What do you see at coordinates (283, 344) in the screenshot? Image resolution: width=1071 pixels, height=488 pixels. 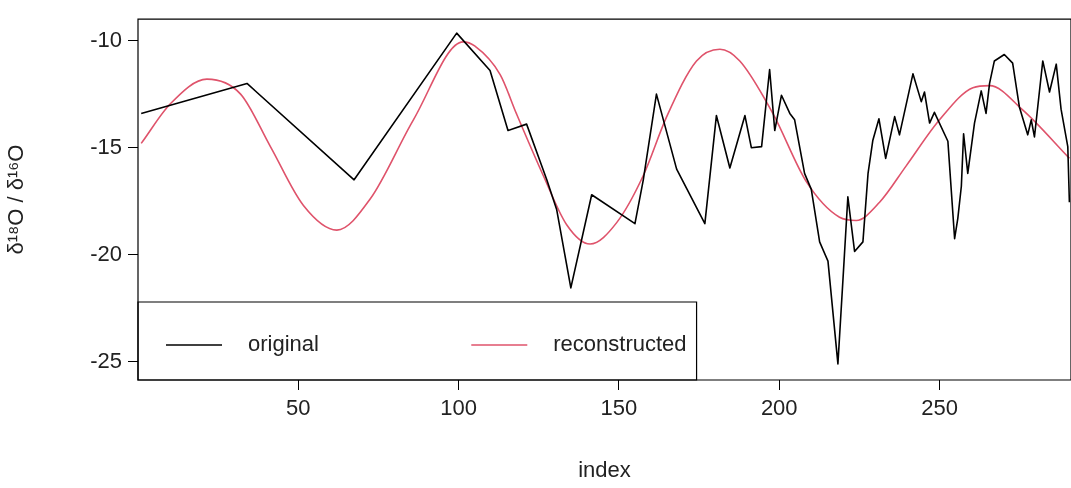 I see `legend-label: original` at bounding box center [283, 344].